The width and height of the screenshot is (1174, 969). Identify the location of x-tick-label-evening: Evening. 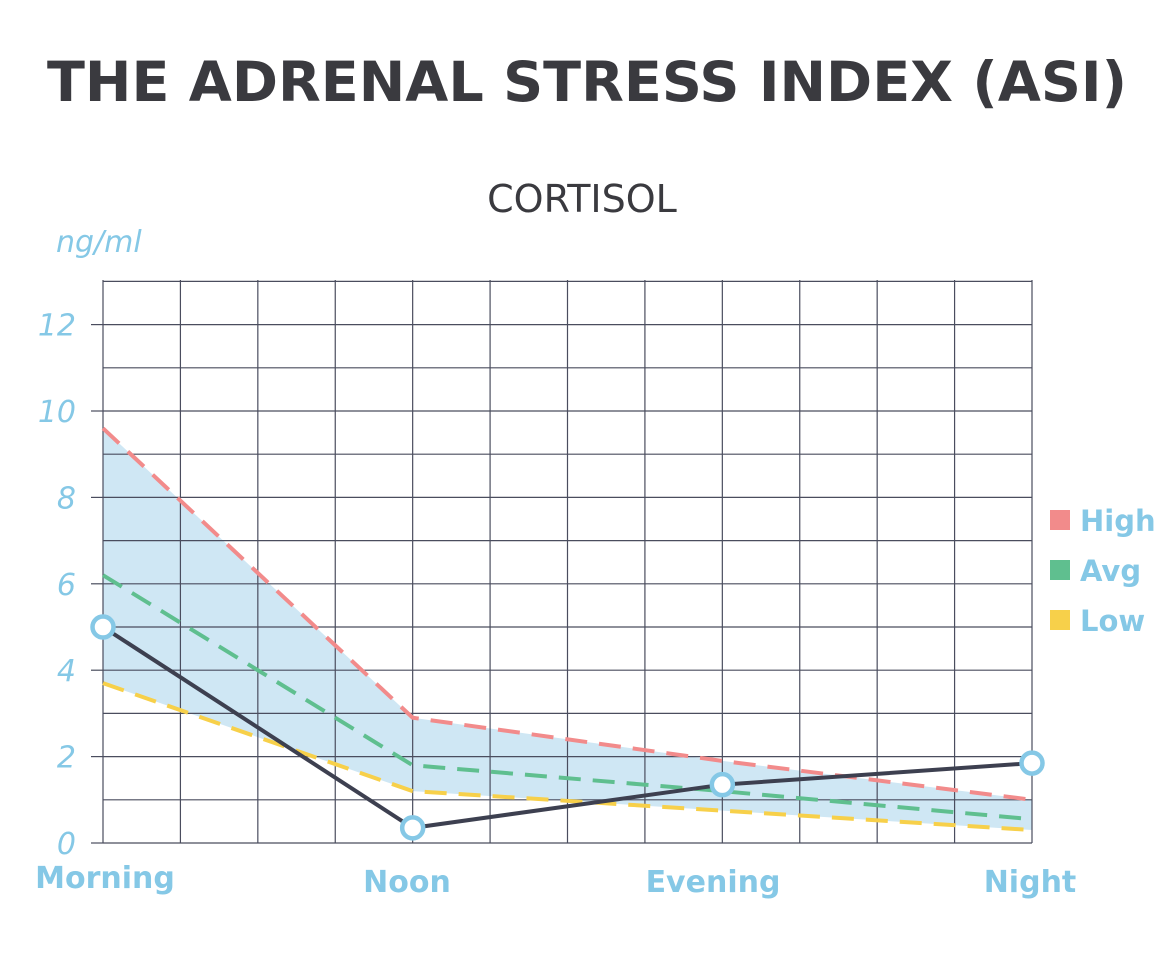
(713, 882).